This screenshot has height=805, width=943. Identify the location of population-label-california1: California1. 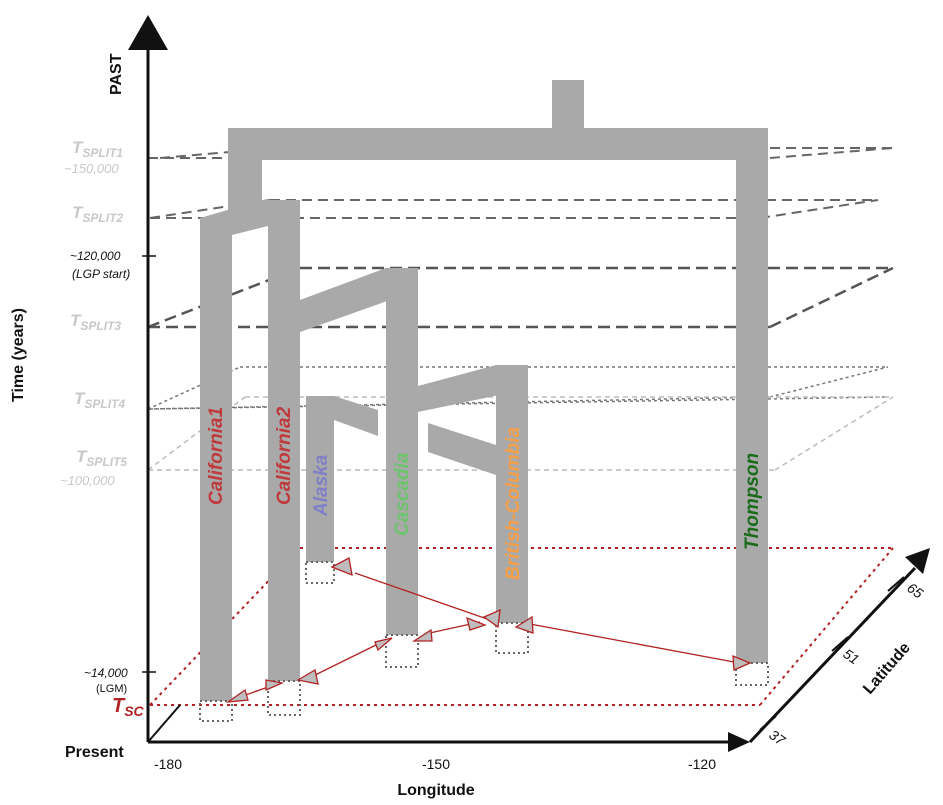
(216, 456).